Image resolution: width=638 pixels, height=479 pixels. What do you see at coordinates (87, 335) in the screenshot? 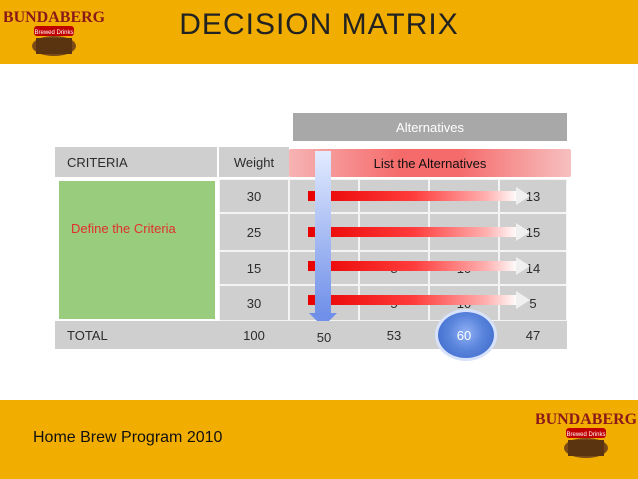
I see `total-label: TOTAL` at bounding box center [87, 335].